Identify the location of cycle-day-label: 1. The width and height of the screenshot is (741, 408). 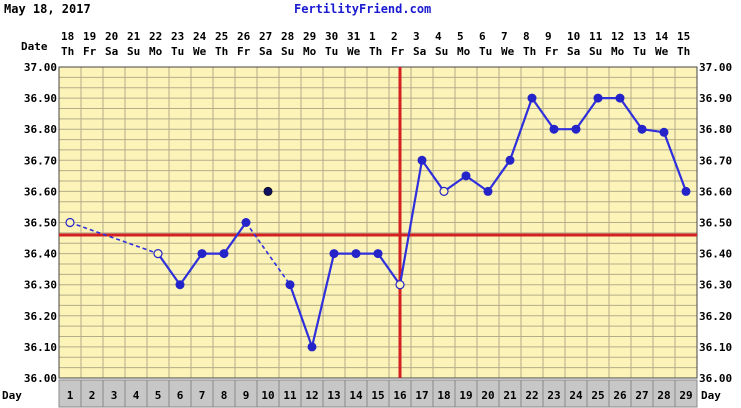
(70, 395).